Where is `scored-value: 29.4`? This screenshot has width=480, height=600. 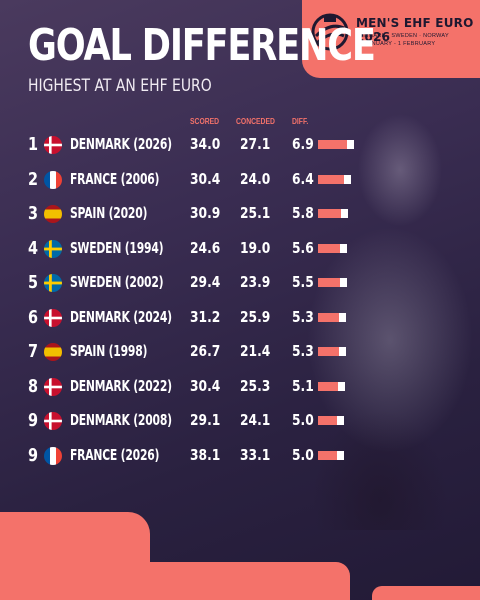
scored-value: 29.4 is located at coordinates (205, 282).